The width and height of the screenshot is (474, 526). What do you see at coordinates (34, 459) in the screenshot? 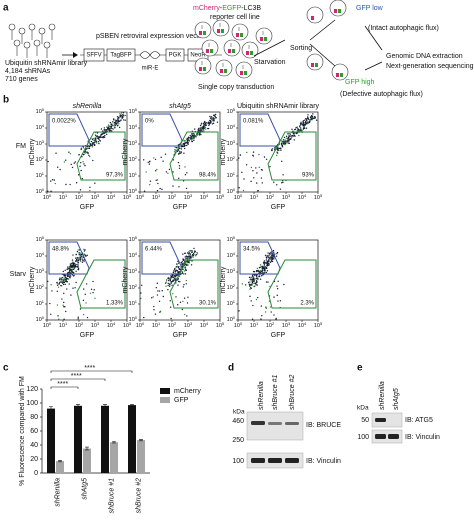
I see `y-tick-label: 20` at bounding box center [34, 459].